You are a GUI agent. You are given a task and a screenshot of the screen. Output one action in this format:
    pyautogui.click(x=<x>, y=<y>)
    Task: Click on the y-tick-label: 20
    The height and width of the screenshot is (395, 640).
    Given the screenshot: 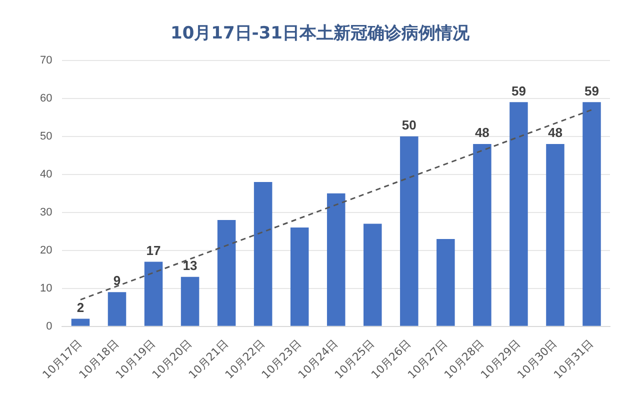 What is the action you would take?
    pyautogui.click(x=46, y=250)
    